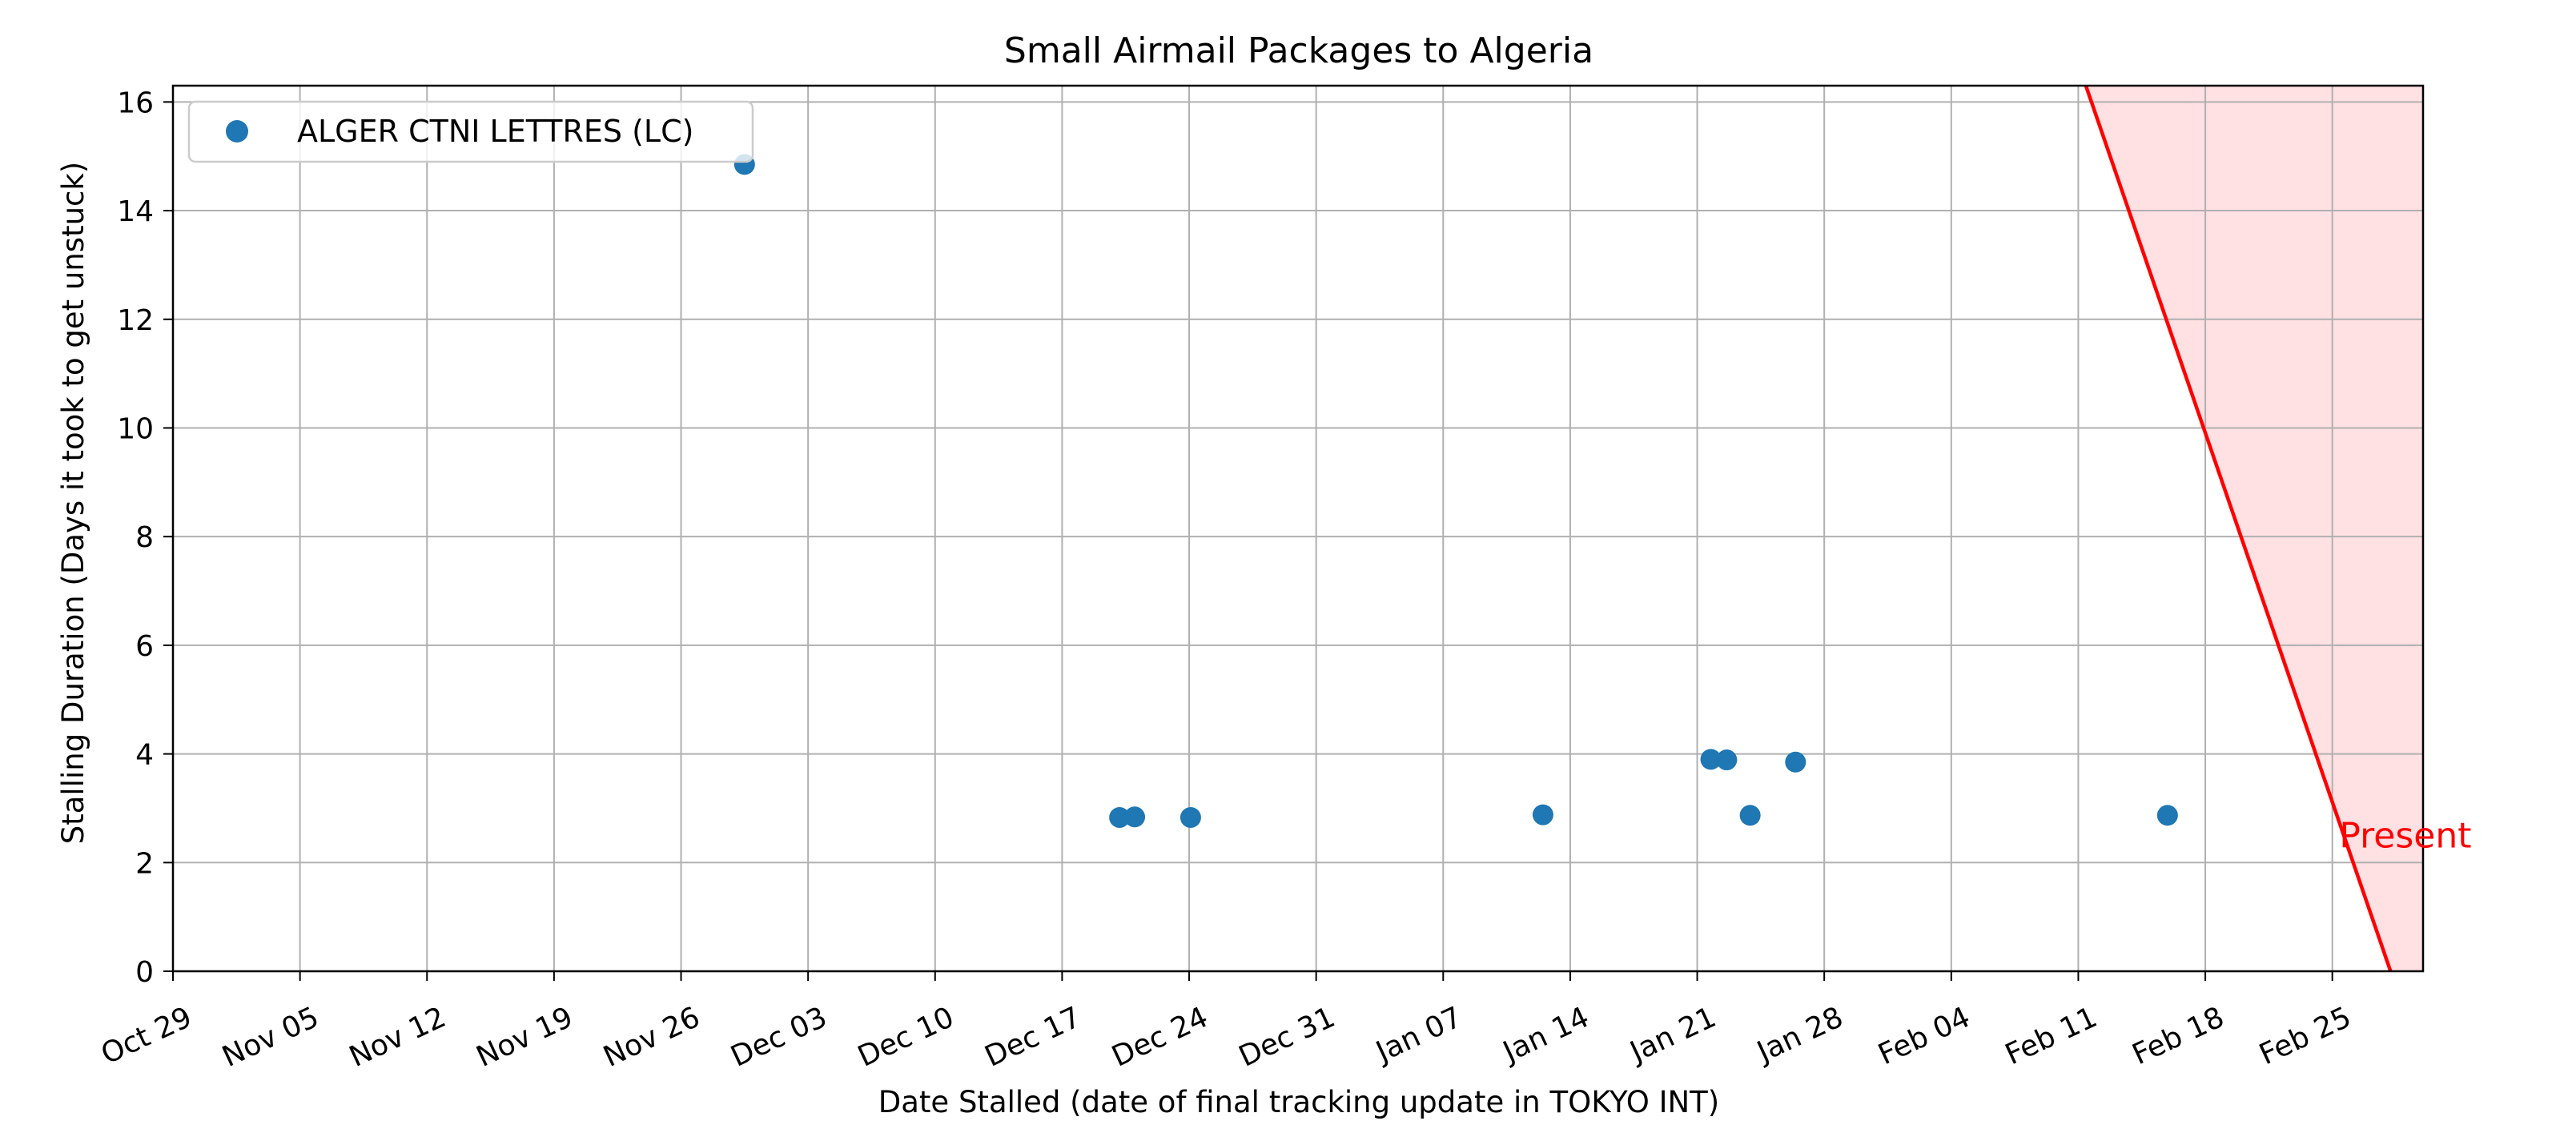 The height and width of the screenshot is (1145, 2576). I want to click on legend: ALGER CTNI LETTRES (LC), so click(470, 131).